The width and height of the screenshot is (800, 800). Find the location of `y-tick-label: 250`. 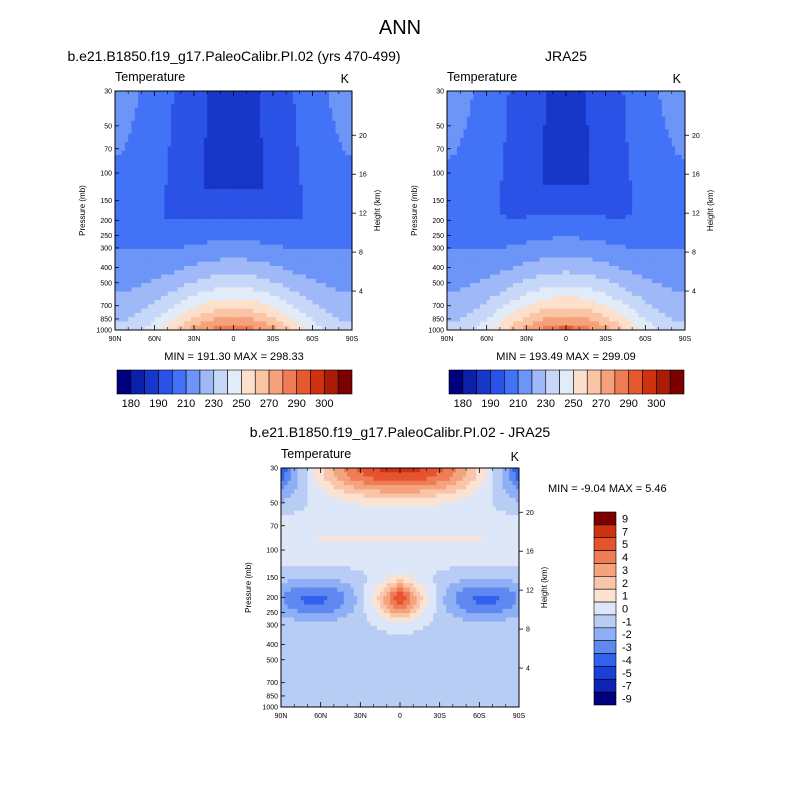

y-tick-label: 250 is located at coordinates (106, 236).